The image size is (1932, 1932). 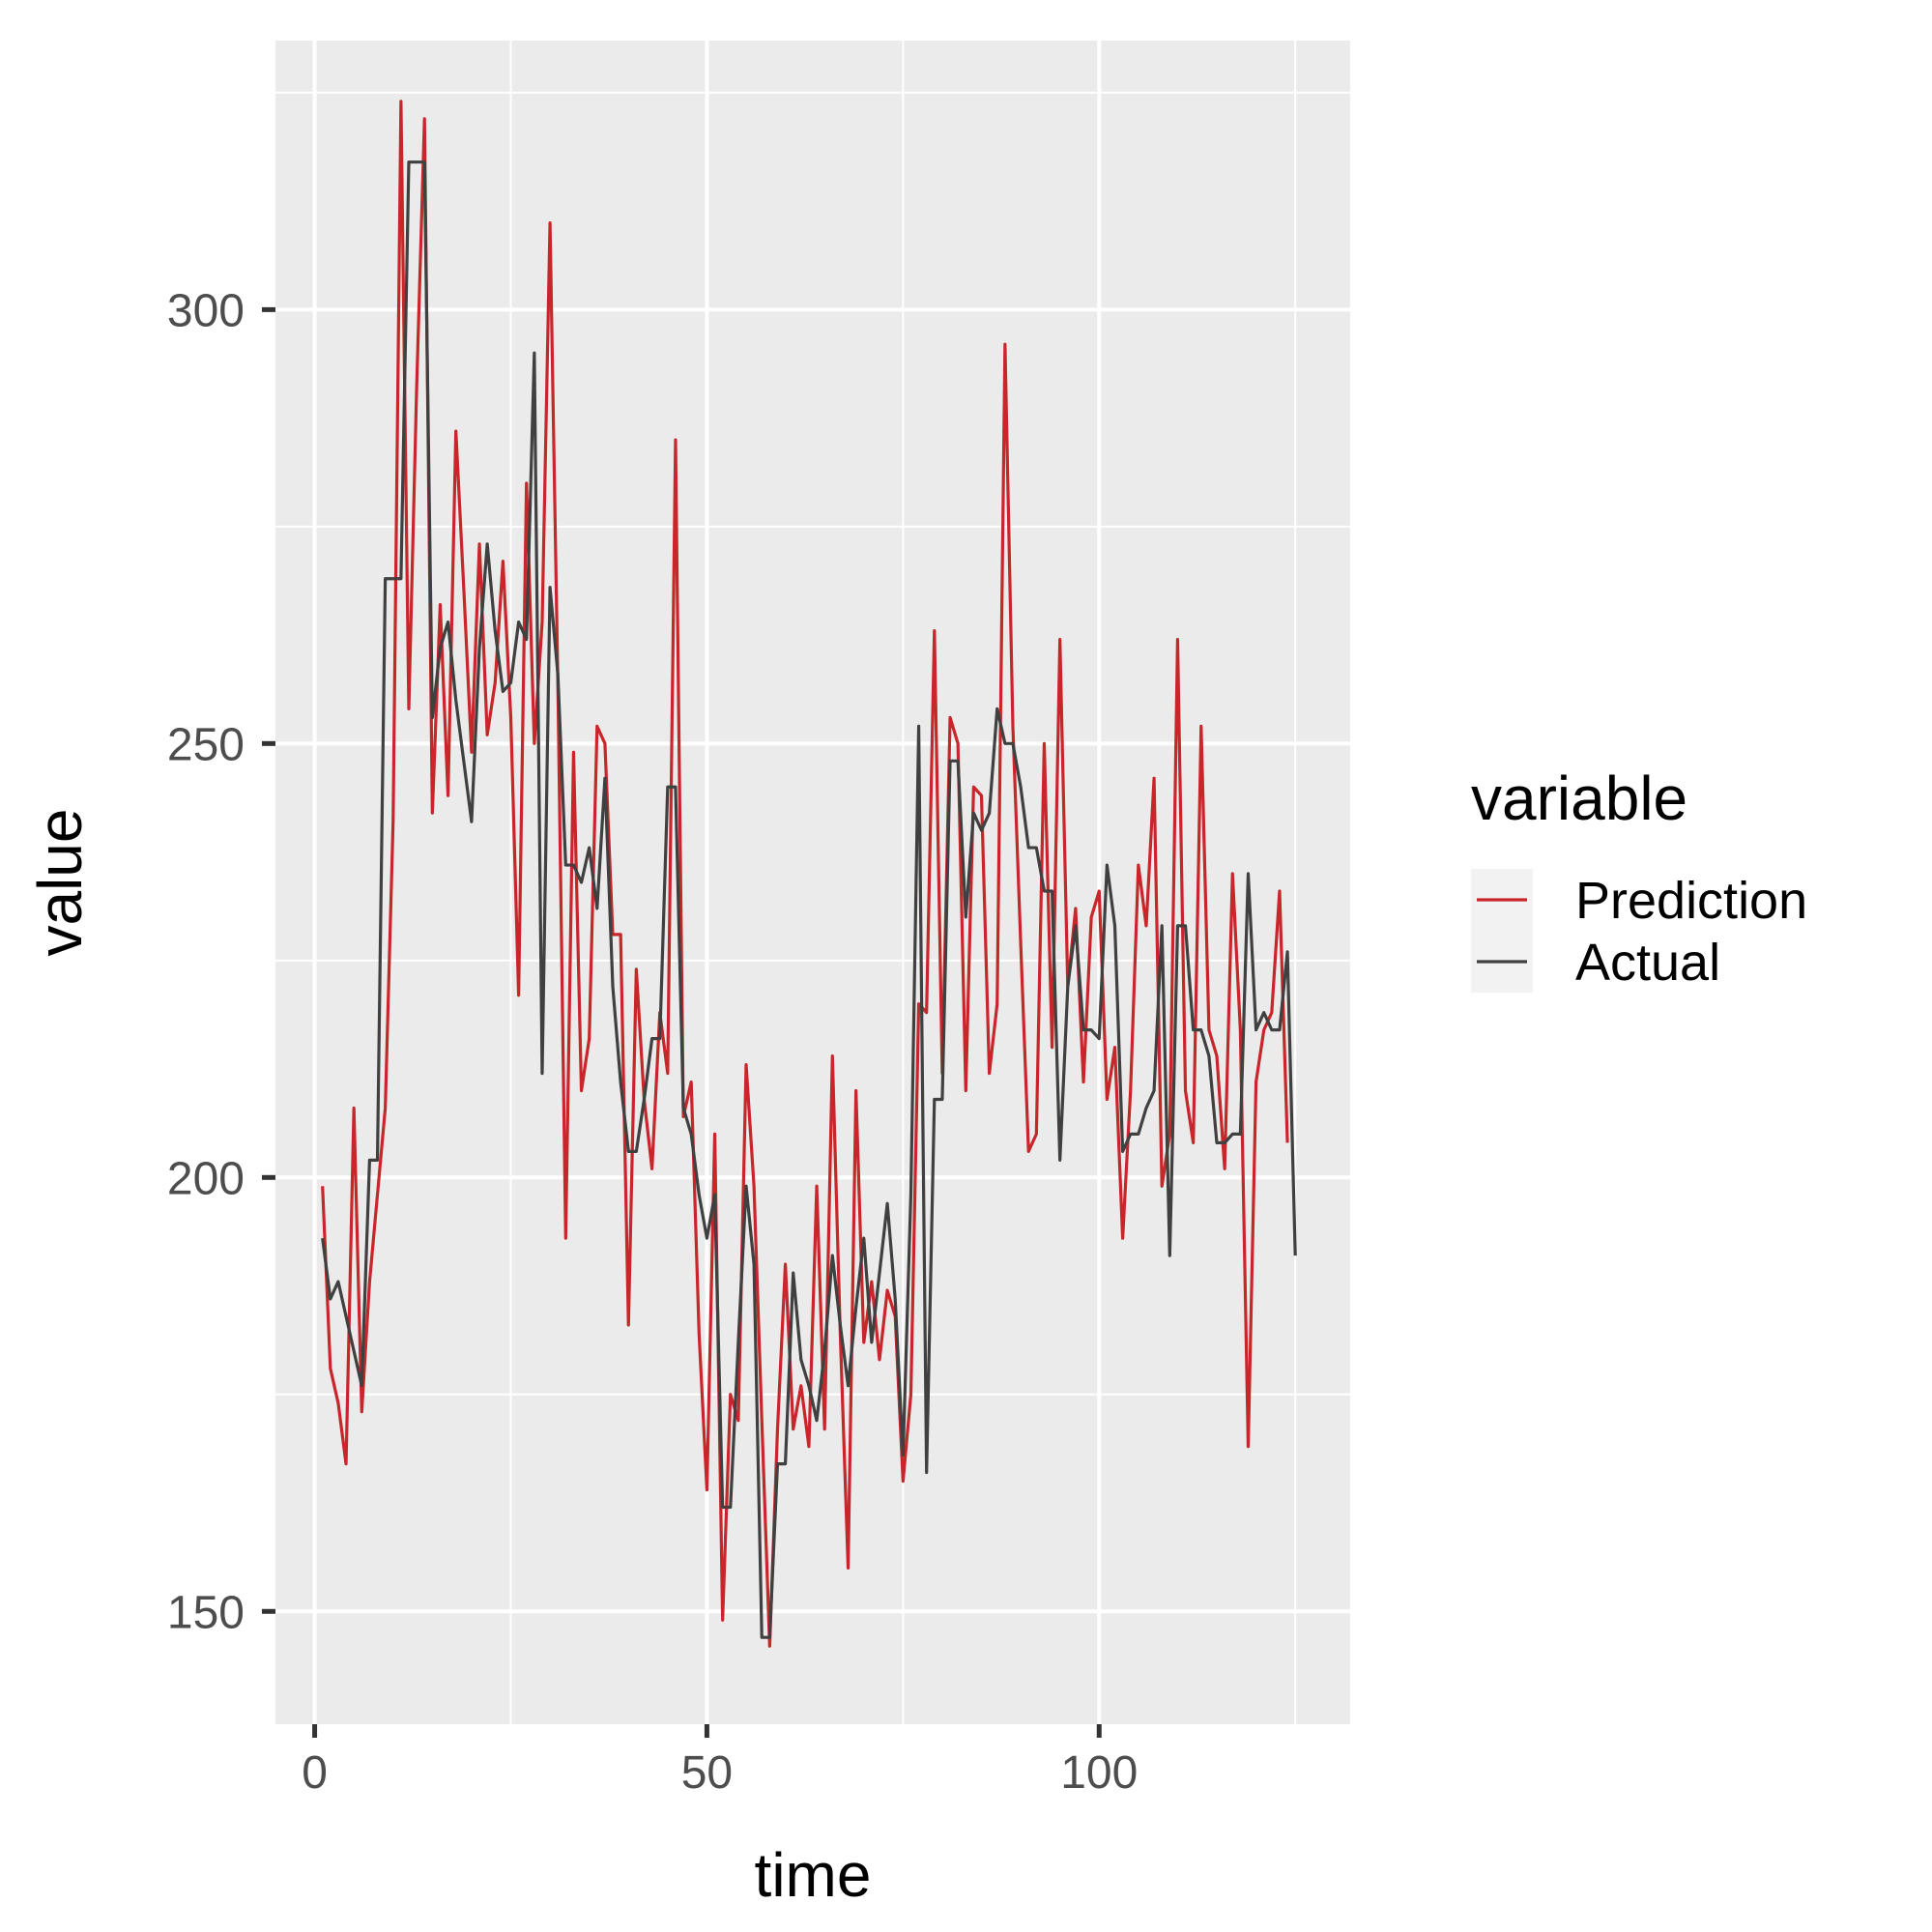 I want to click on y-tick-labels: 150 200 250 300, so click(x=206, y=961).